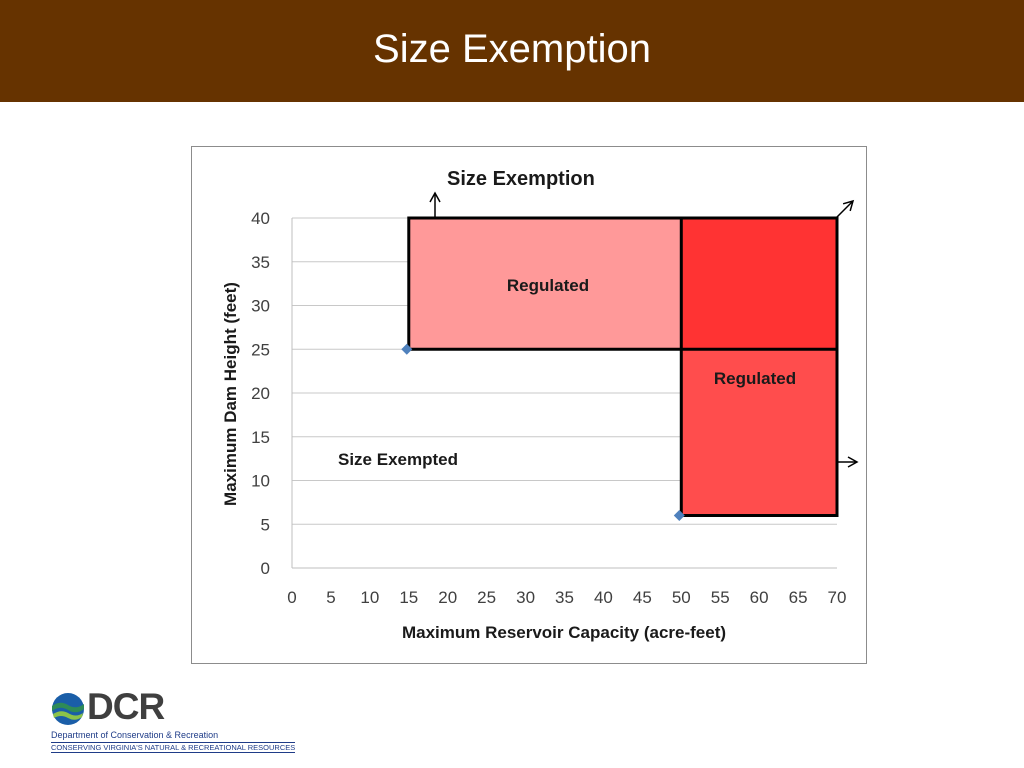 Image resolution: width=1024 pixels, height=768 pixels. Describe the element at coordinates (291, 597) in the screenshot. I see `x-tick-label: 0` at that location.